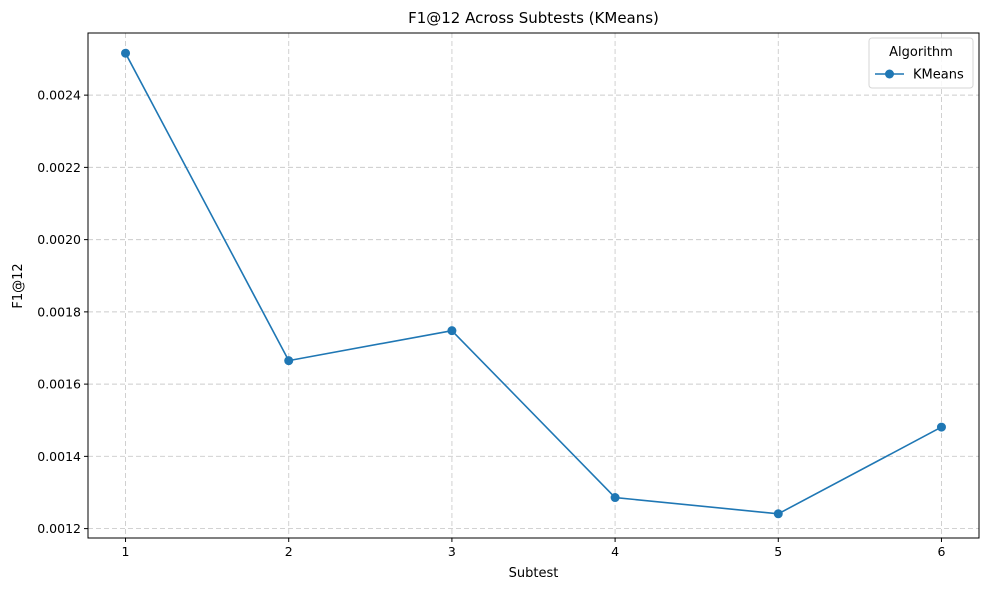  What do you see at coordinates (615, 551) in the screenshot?
I see `x-tick-label: 4` at bounding box center [615, 551].